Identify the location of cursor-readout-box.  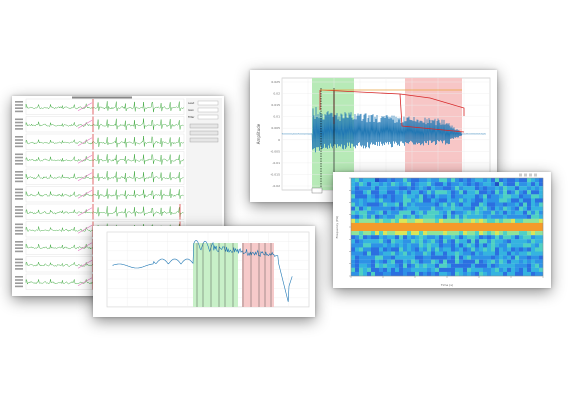
(317, 190).